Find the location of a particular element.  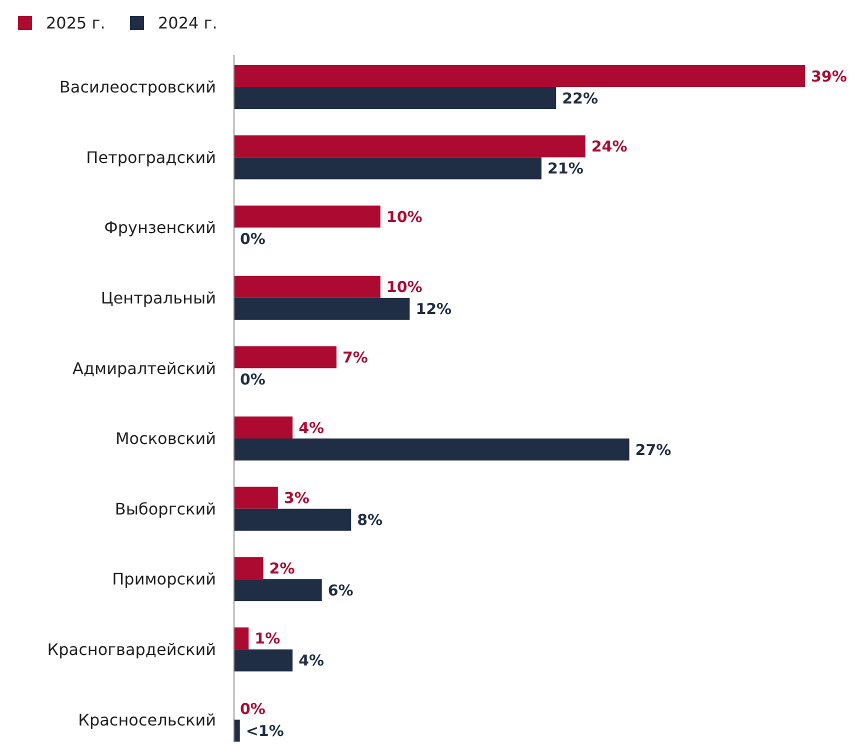

data-label: 1% is located at coordinates (267, 639).